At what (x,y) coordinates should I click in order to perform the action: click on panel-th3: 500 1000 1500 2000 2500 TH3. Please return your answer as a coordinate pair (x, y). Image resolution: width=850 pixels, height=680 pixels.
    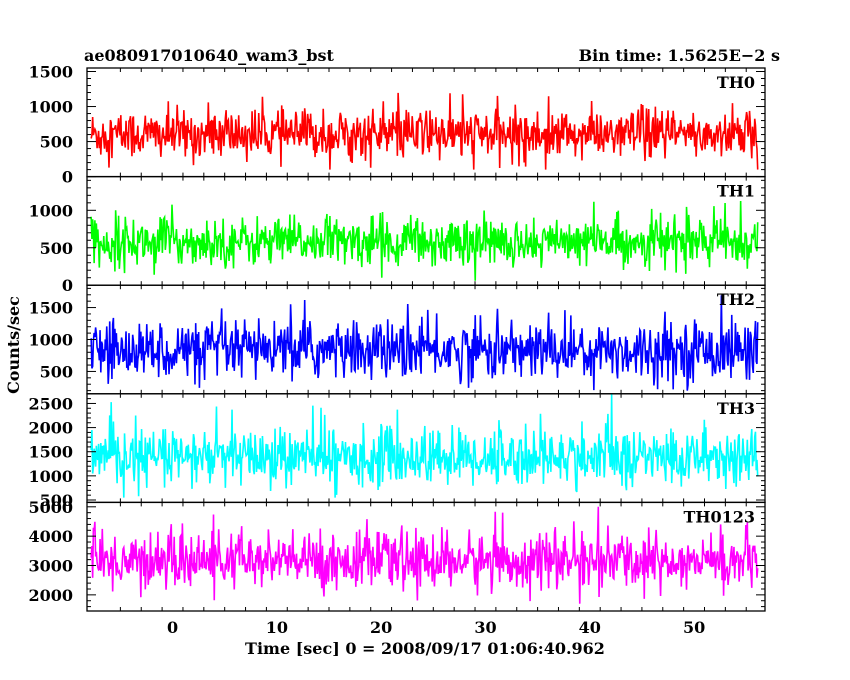
    Looking at the image, I should click on (397, 451).